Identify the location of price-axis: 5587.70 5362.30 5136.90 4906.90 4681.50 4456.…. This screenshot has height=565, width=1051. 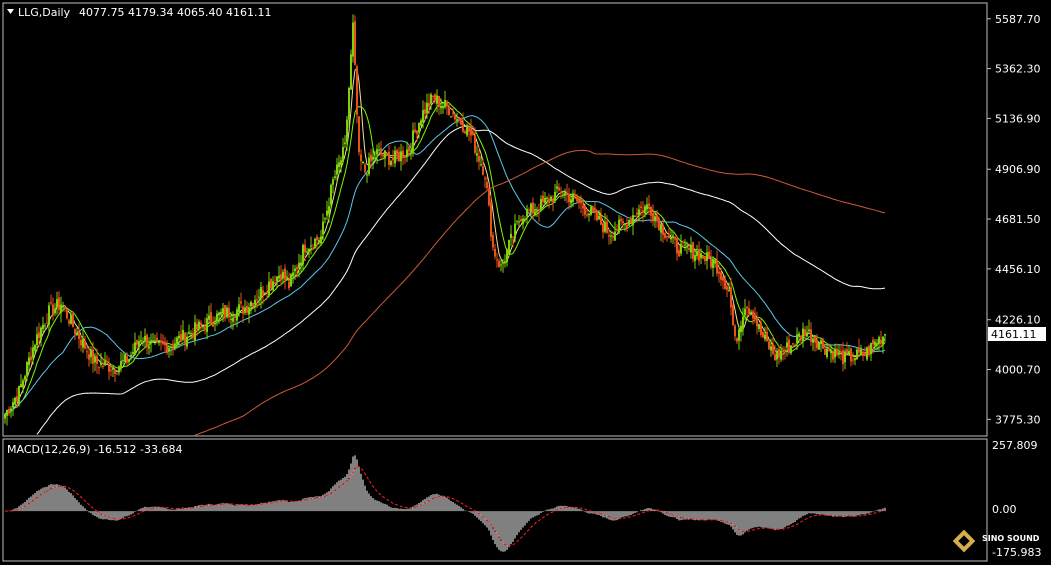
(1014, 286).